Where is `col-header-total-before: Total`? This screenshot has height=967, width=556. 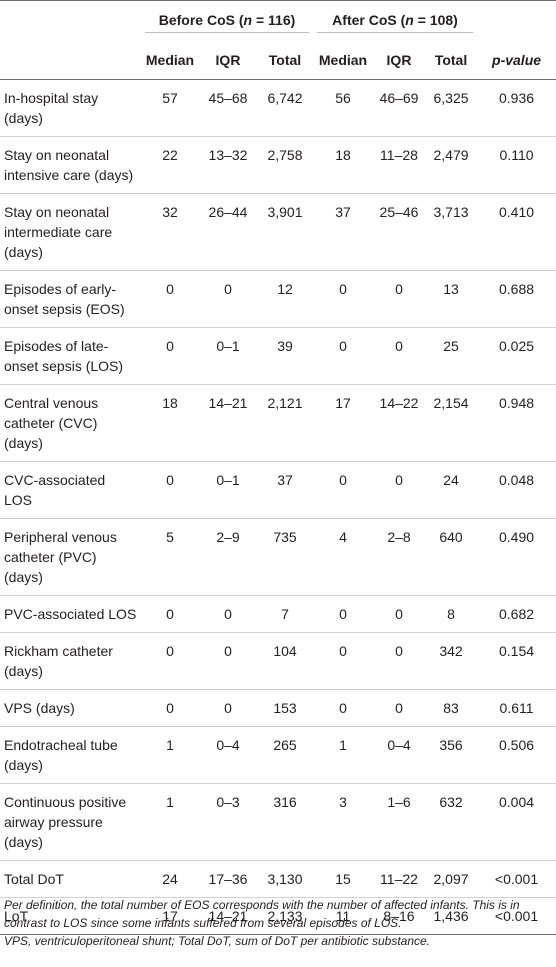
col-header-total-before: Total is located at coordinates (285, 60).